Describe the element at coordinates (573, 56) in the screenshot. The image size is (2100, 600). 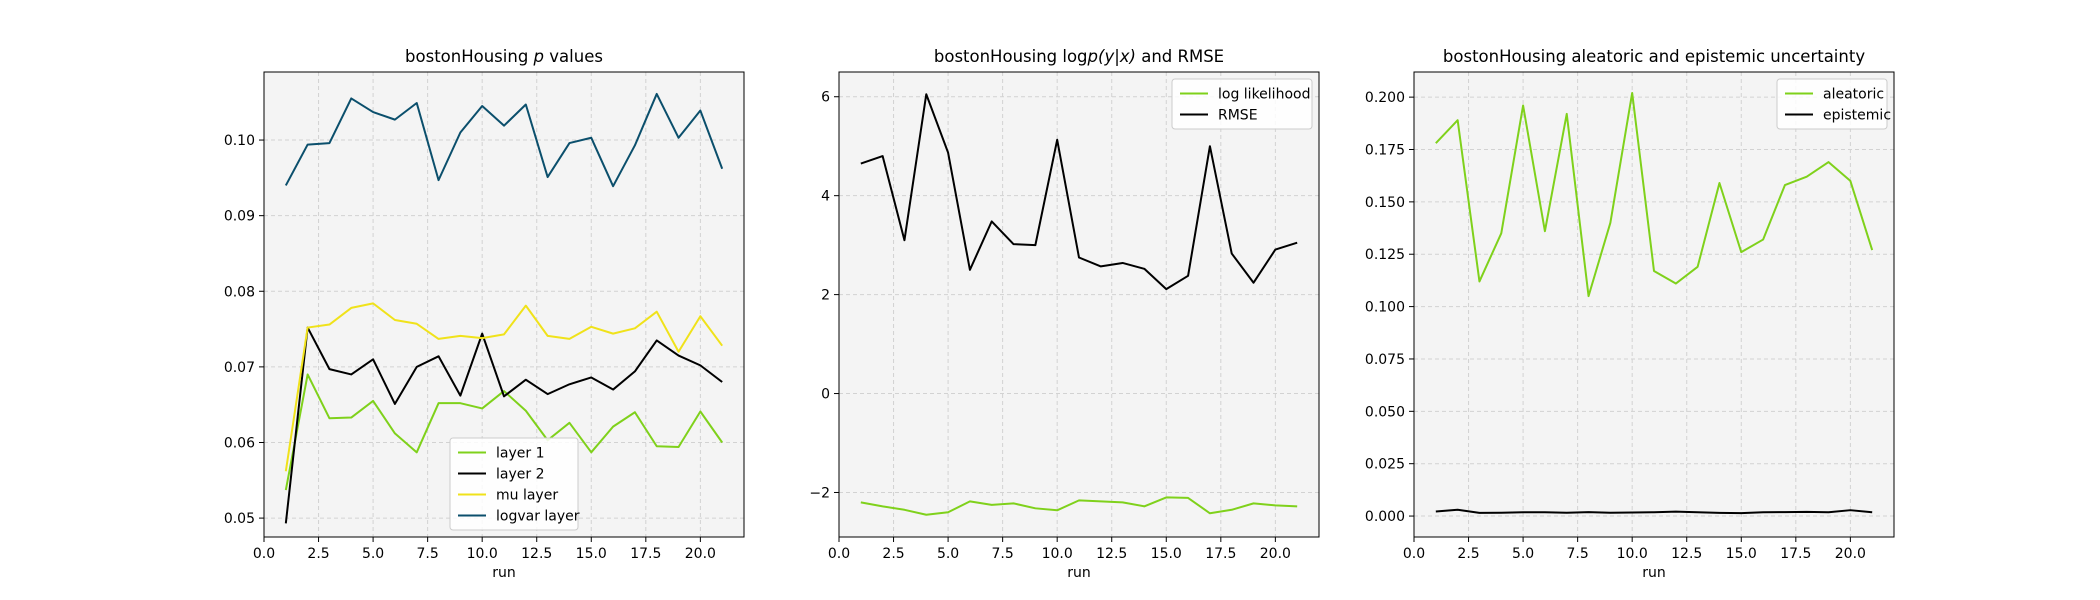
I see `chart-title-suffix: values` at that location.